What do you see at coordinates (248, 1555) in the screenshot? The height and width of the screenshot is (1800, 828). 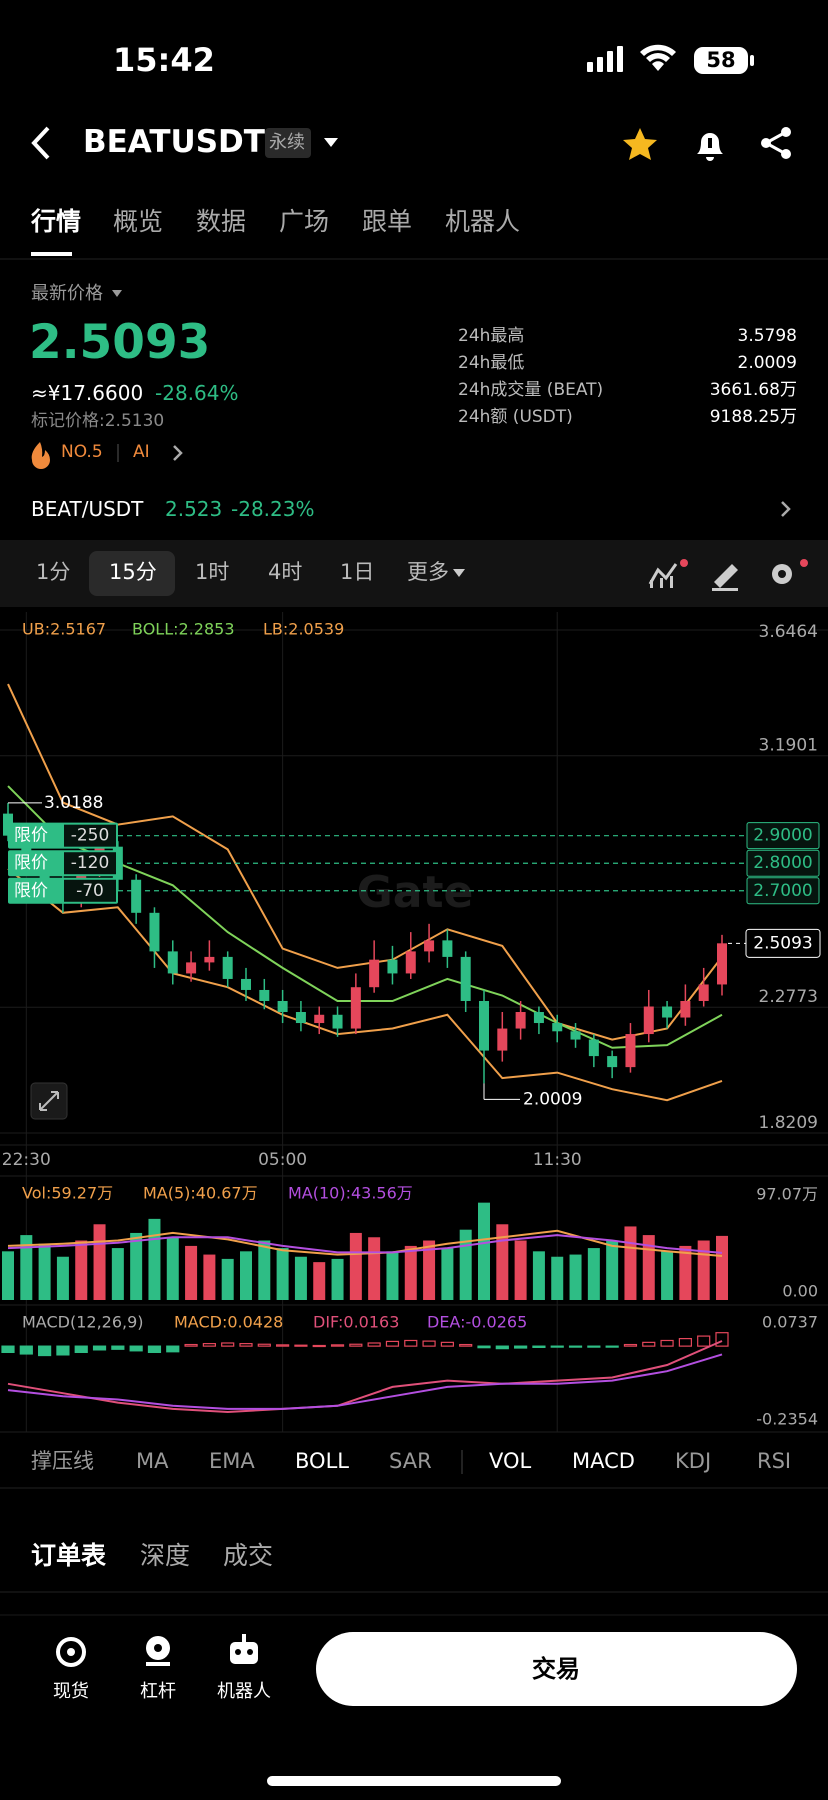 I see `order-tab: 成交` at bounding box center [248, 1555].